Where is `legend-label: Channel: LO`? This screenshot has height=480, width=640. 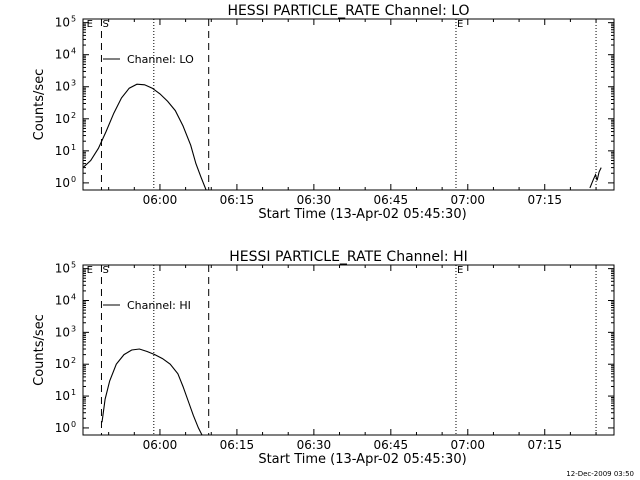
legend-label: Channel: LO is located at coordinates (160, 59).